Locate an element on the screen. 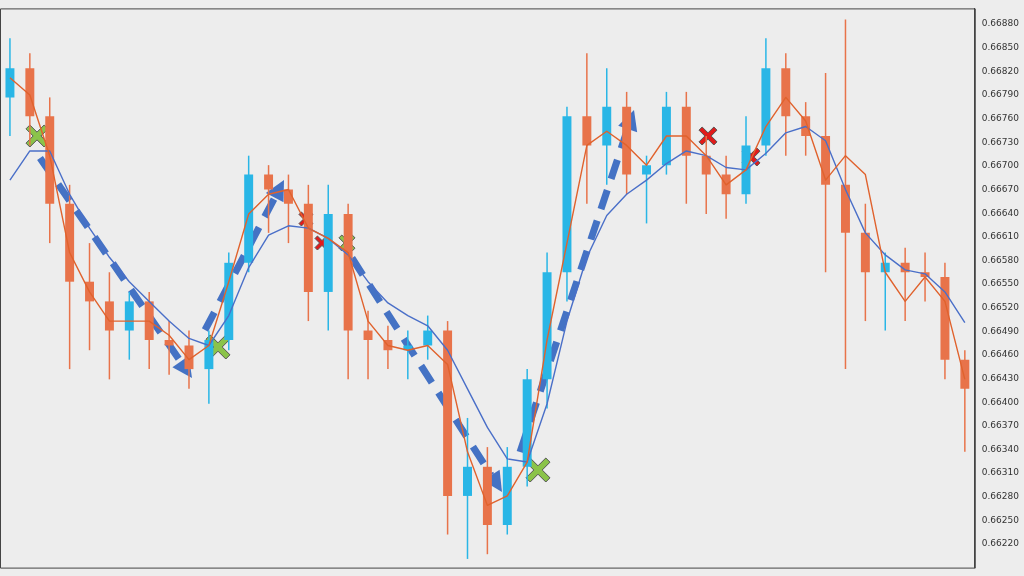  y-tick-label: 0.66520 is located at coordinates (1000, 307).